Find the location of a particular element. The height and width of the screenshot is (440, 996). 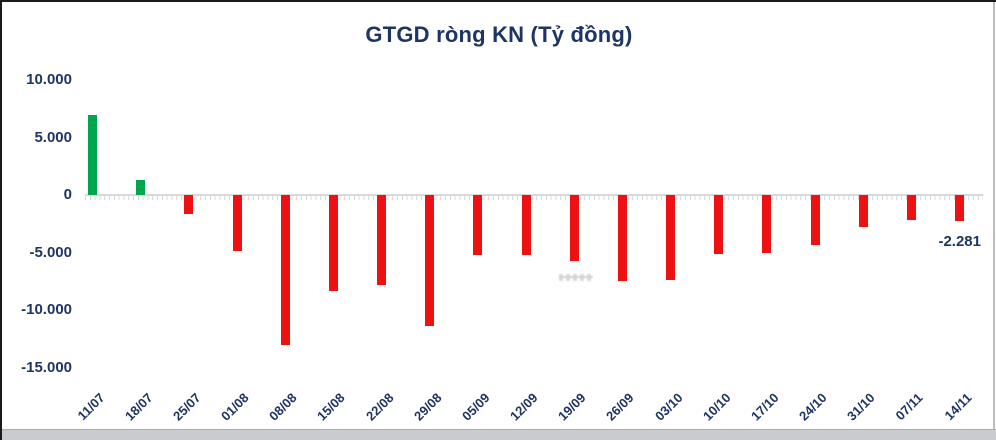

bar-26/09 is located at coordinates (622, 238).